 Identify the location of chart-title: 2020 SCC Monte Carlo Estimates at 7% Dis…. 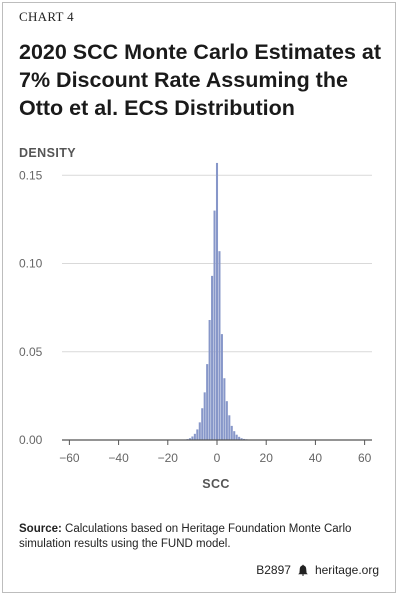
(200, 80).